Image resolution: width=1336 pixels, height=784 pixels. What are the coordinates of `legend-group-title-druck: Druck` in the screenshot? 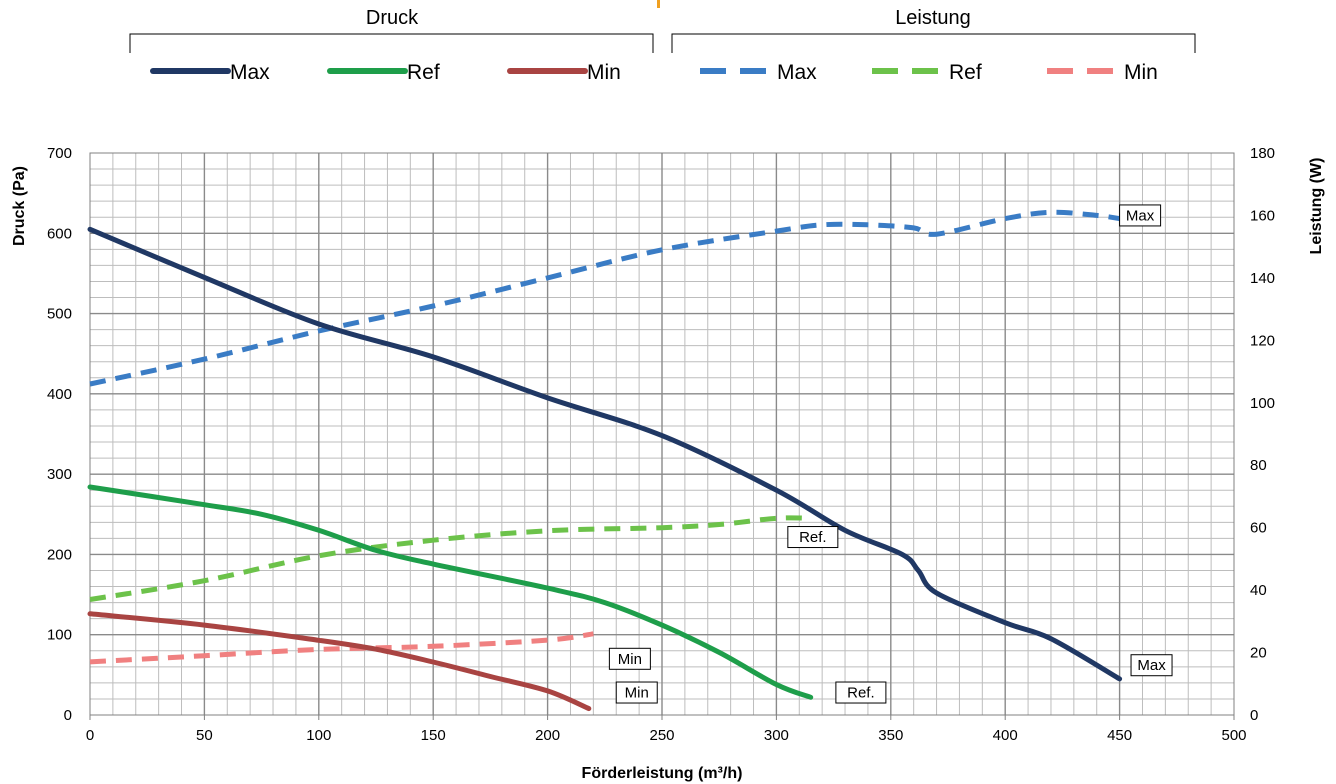 It's located at (392, 18).